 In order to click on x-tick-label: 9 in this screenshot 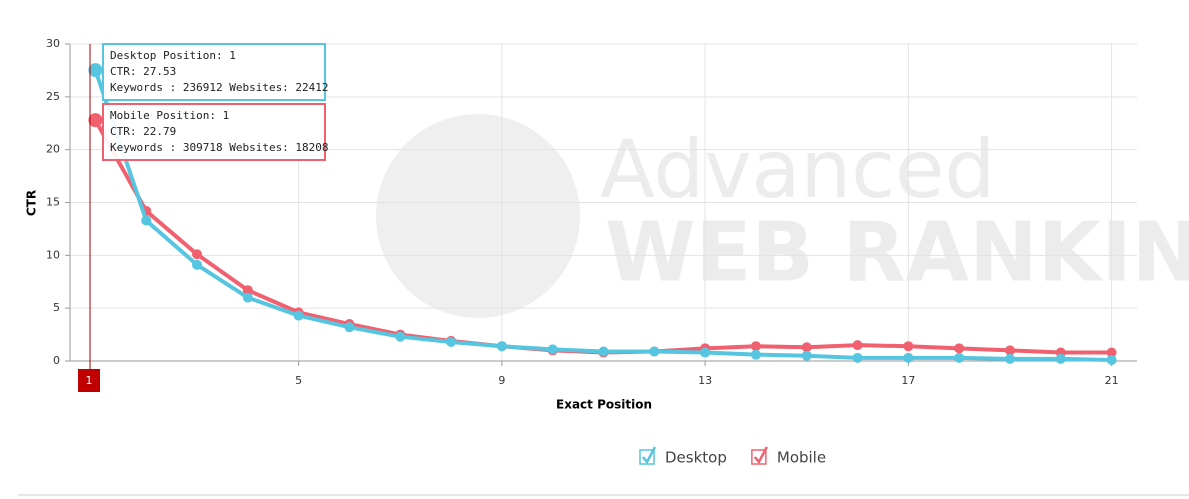, I will do `click(501, 380)`.